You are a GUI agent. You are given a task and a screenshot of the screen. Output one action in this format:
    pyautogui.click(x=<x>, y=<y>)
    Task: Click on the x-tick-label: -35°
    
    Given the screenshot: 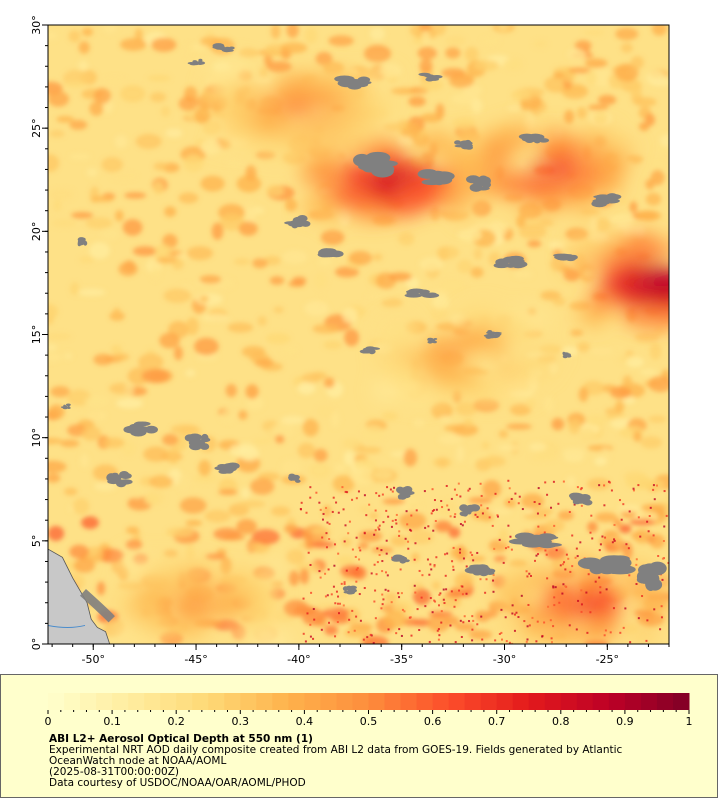 What is the action you would take?
    pyautogui.click(x=401, y=659)
    